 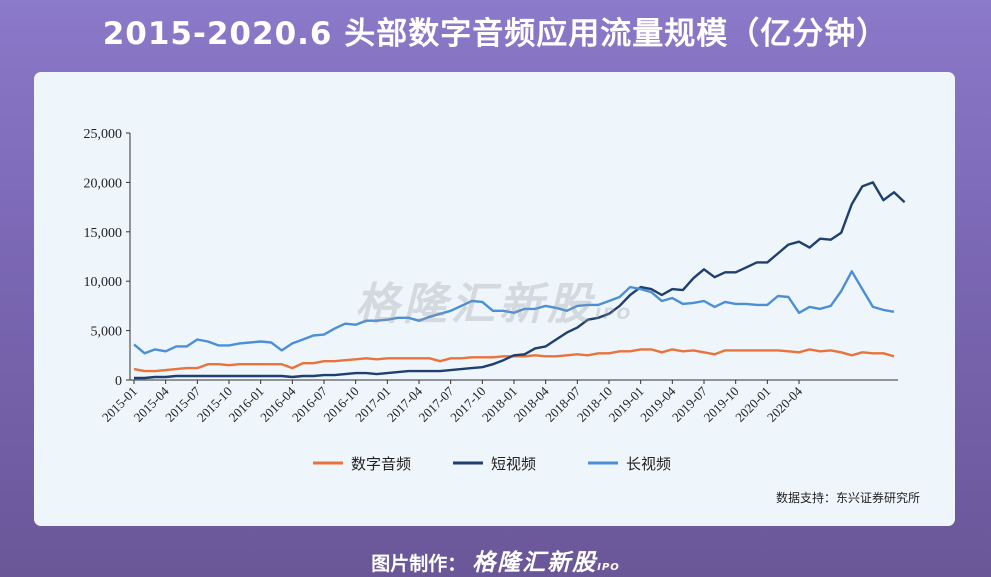 What do you see at coordinates (103, 183) in the screenshot?
I see `y-tick-label: 20,000` at bounding box center [103, 183].